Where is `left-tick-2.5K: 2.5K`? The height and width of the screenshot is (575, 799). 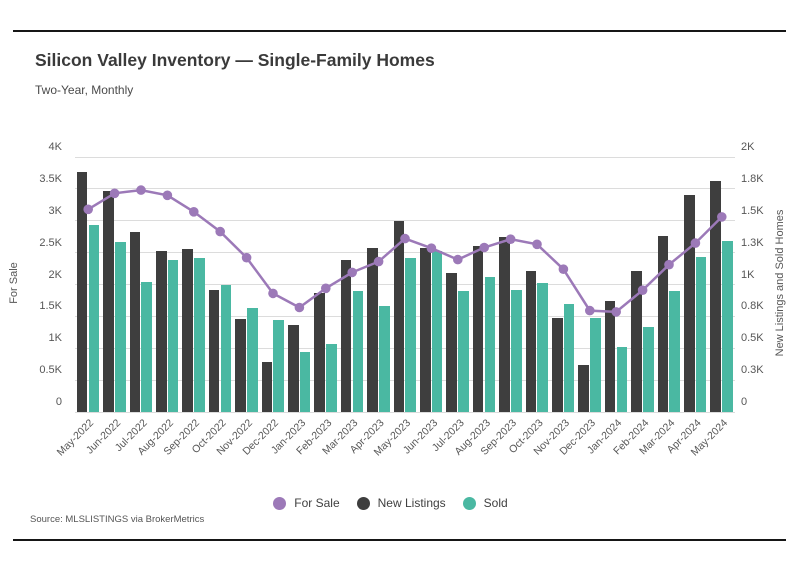 left-tick-2.5K: 2.5K is located at coordinates (50, 242).